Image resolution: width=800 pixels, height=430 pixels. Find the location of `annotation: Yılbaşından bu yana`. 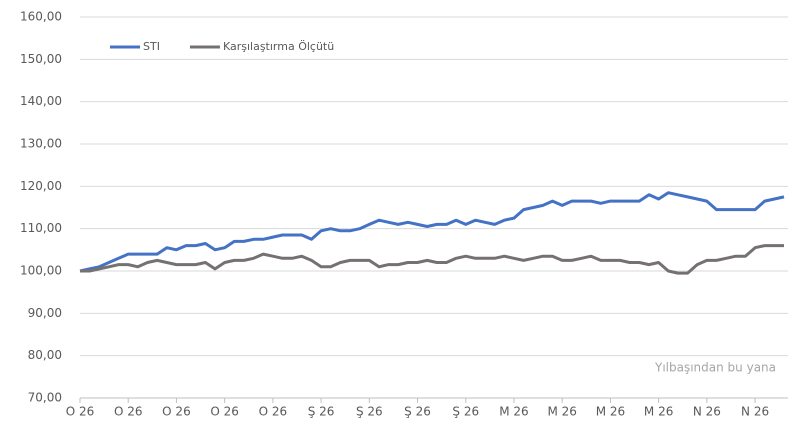

annotation: Yılbaşından bu yana is located at coordinates (715, 368).